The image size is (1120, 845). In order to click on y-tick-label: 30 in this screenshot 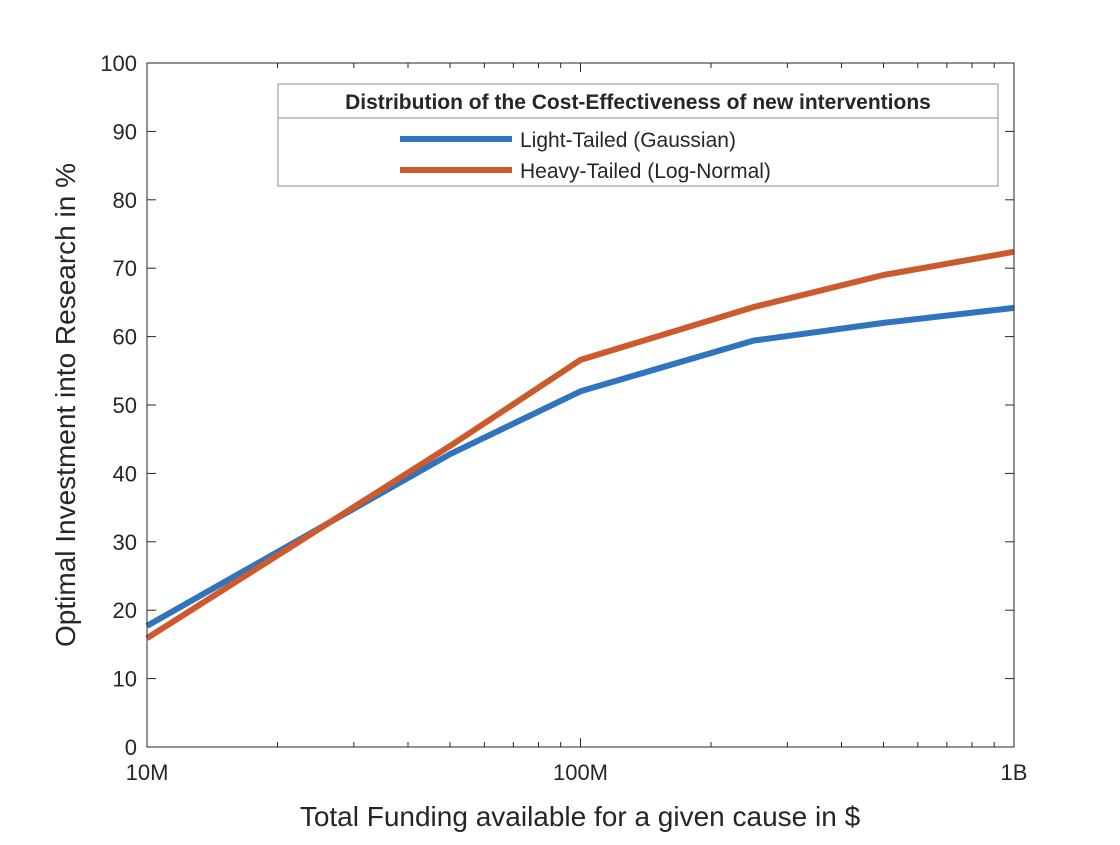, I will do `click(125, 542)`.